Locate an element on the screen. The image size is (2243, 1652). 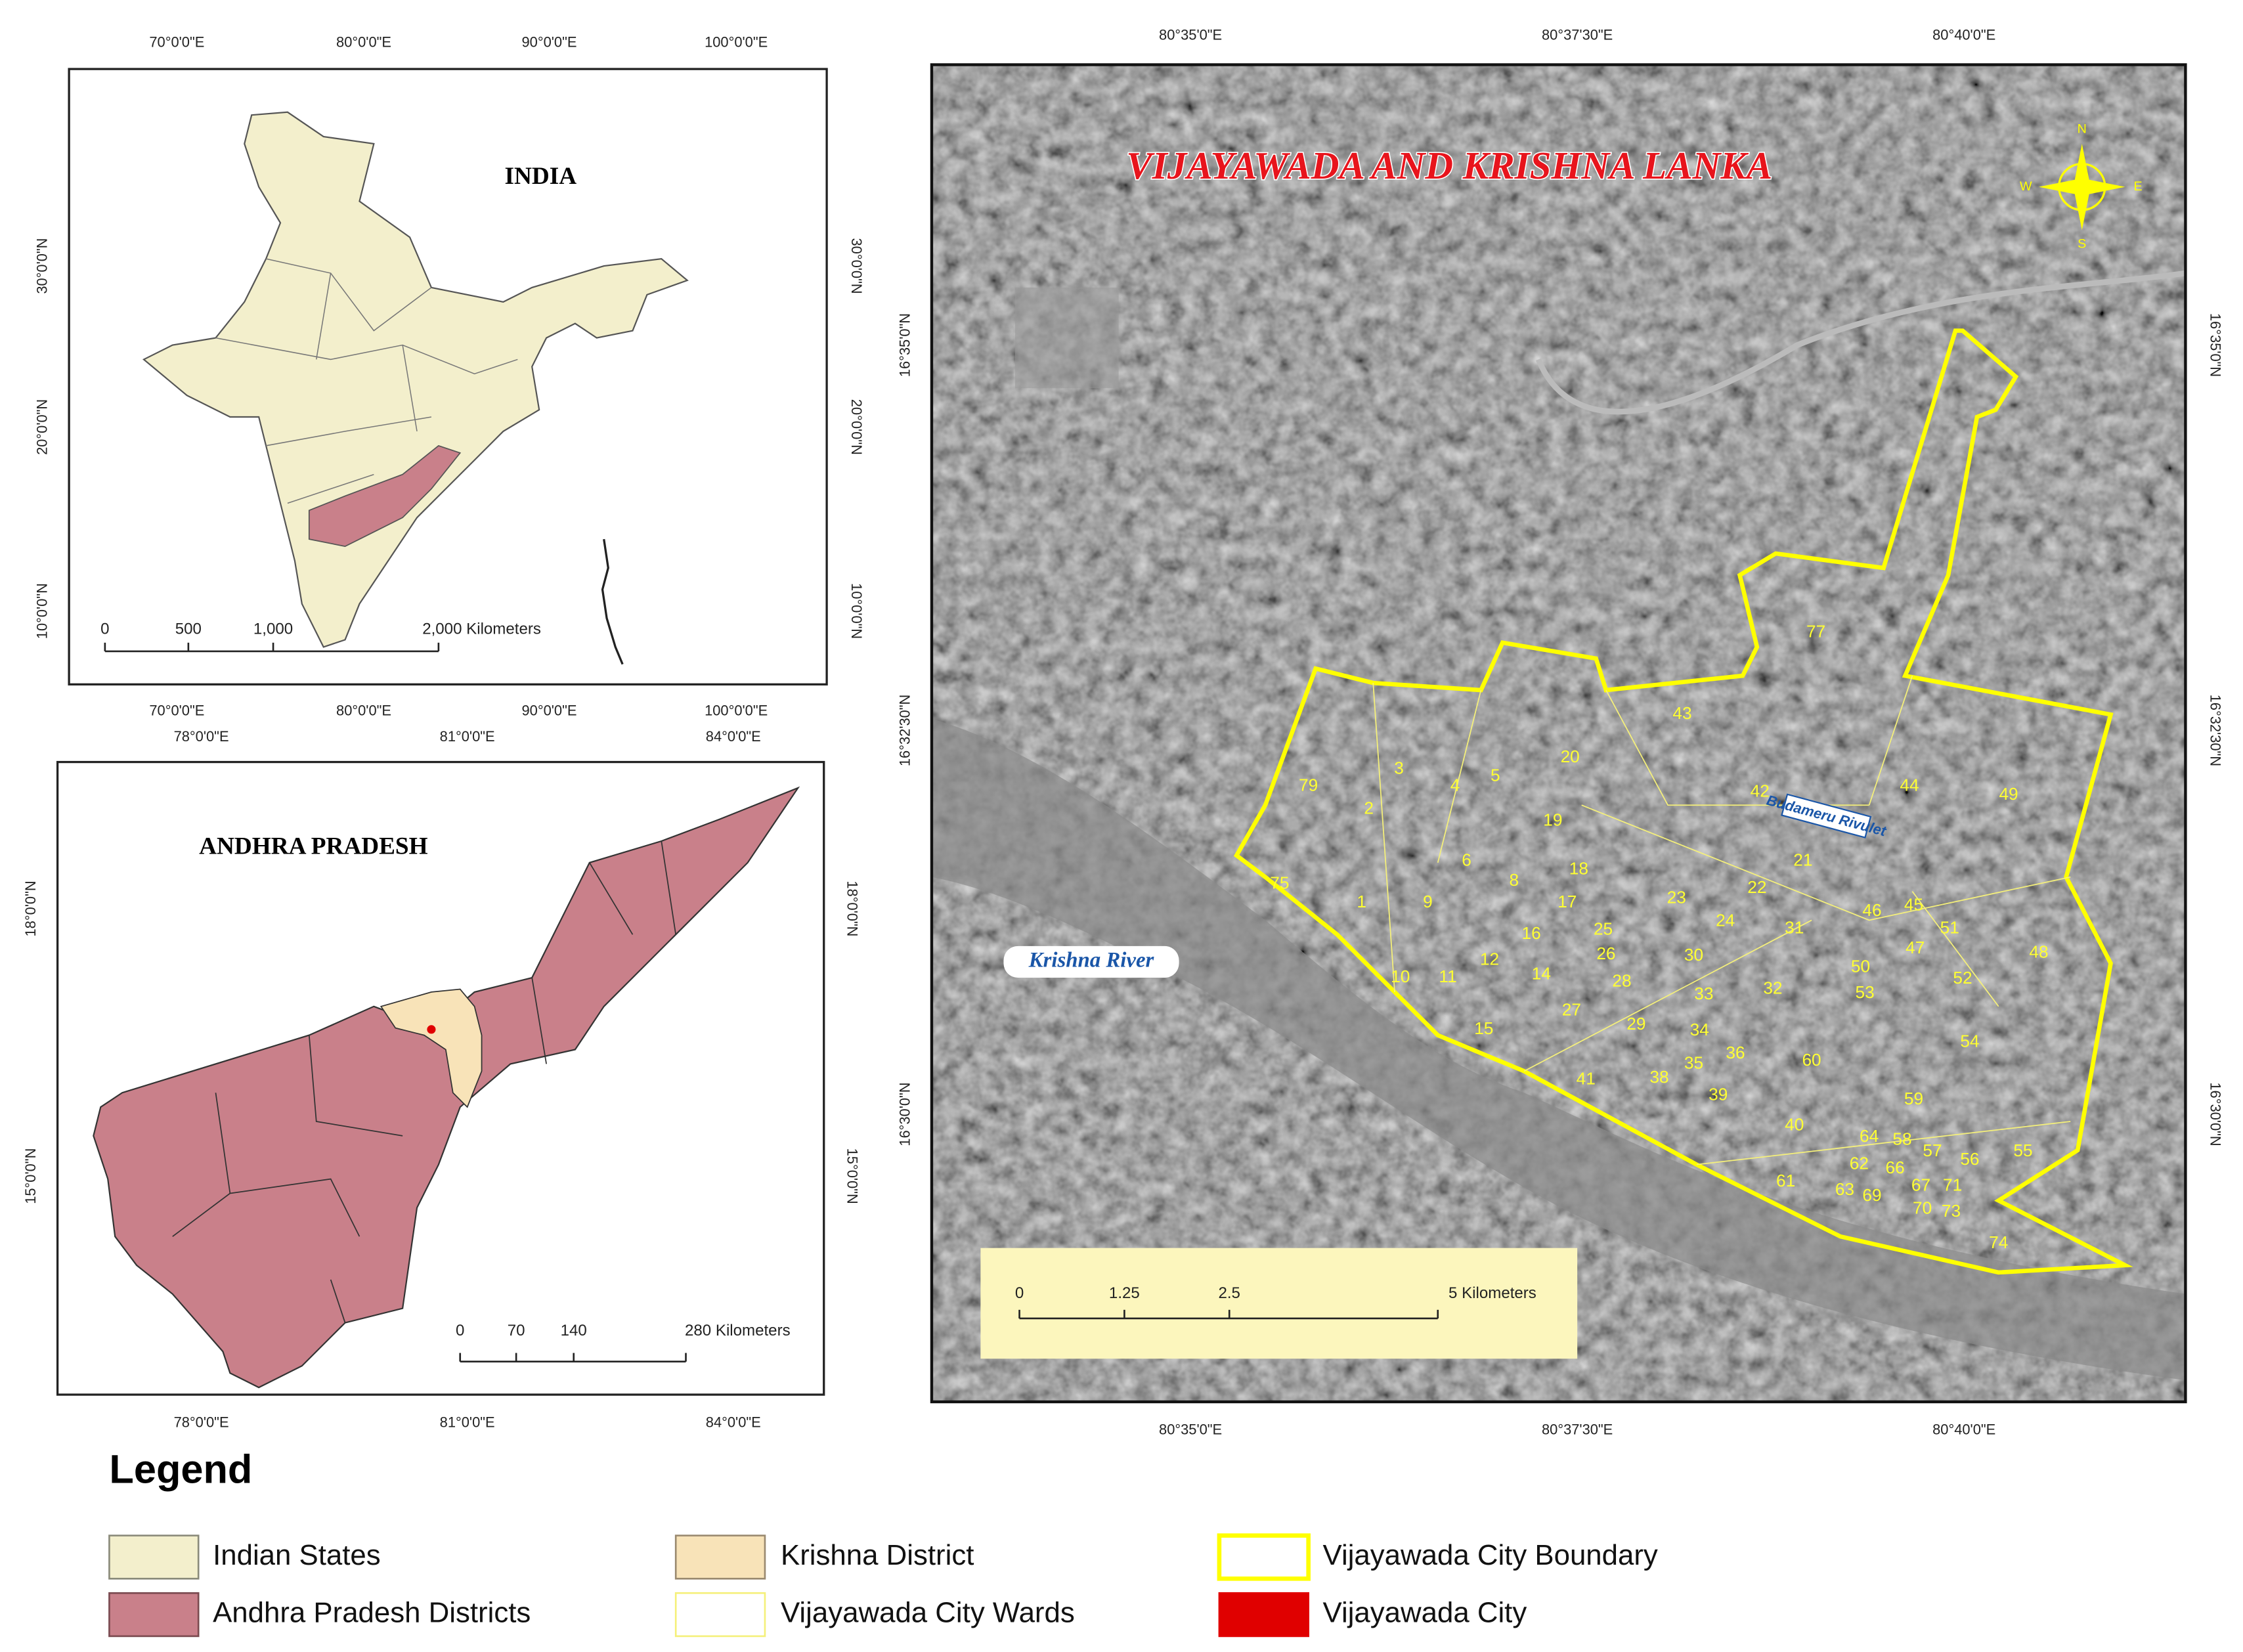
legend-label: Vijayawada City Boundary is located at coordinates (1490, 1555).